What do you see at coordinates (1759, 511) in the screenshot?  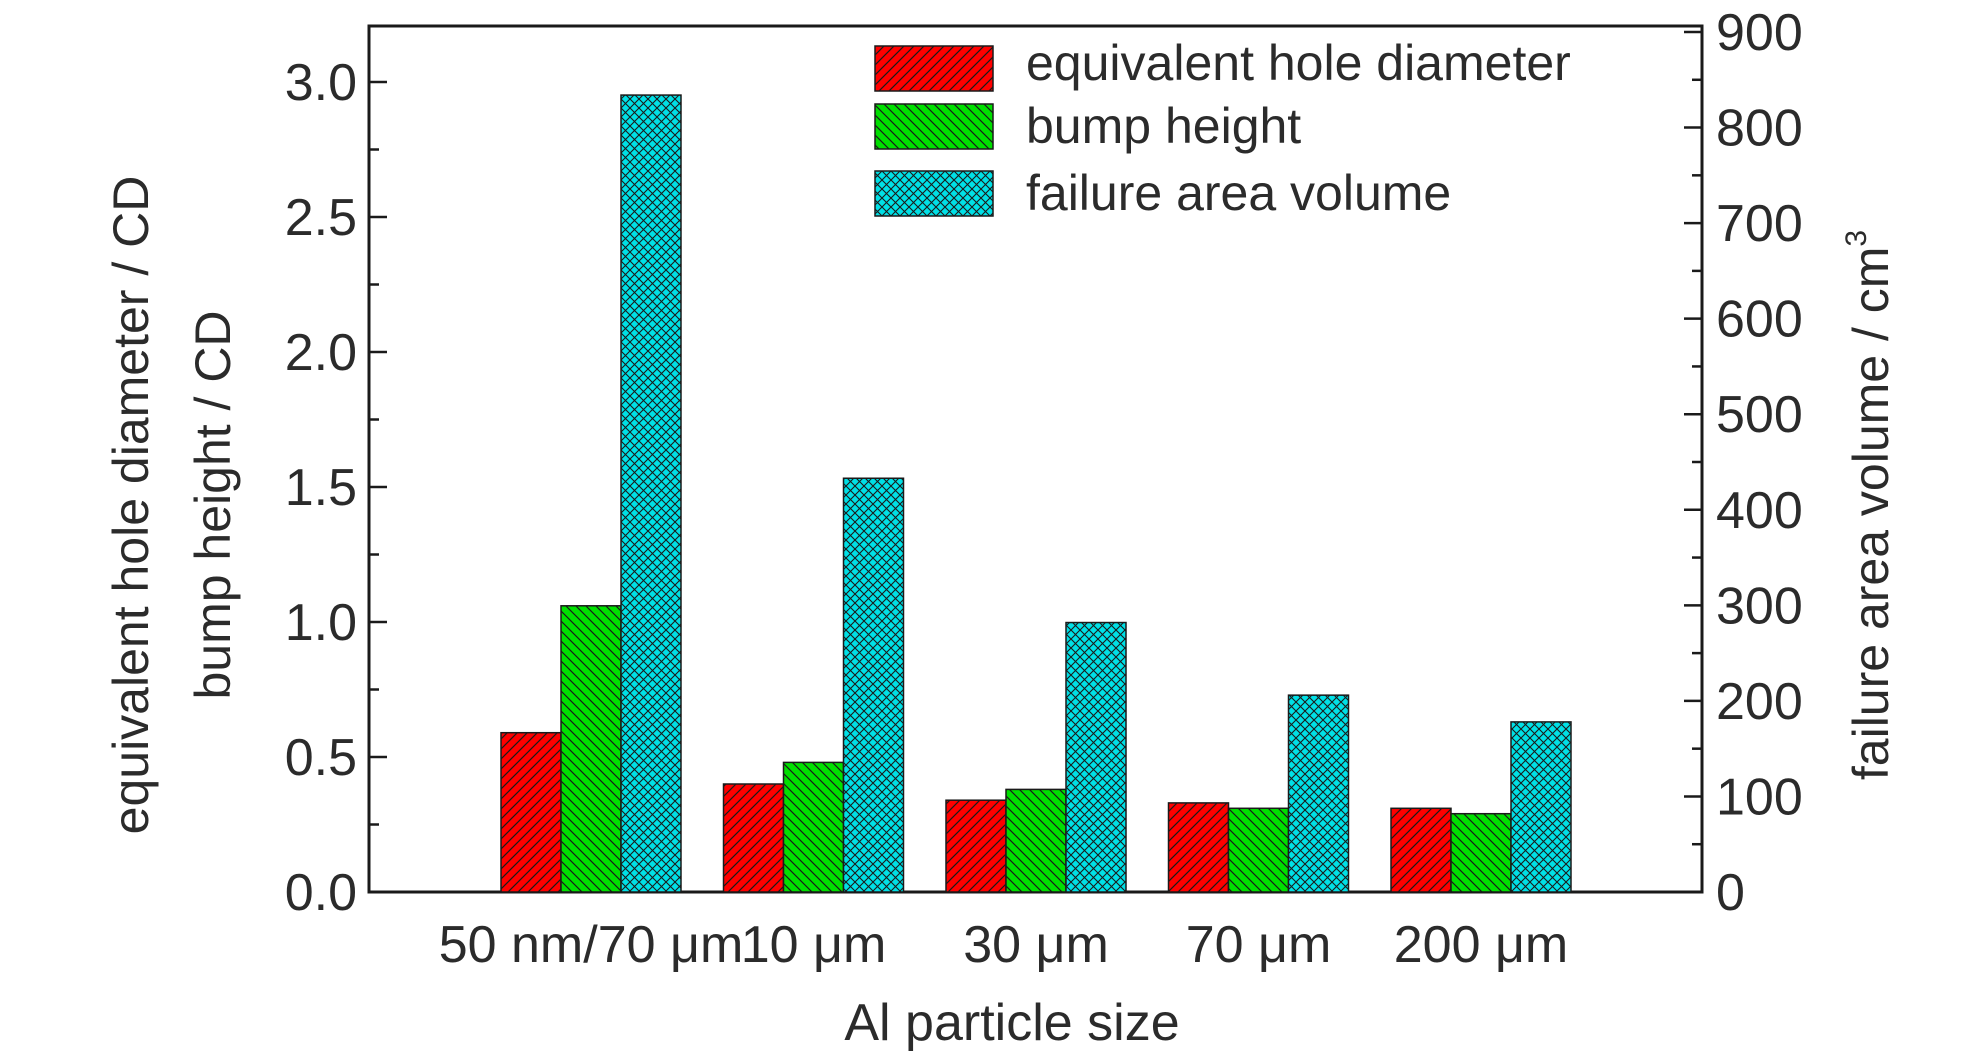 I see `right-axis-tick-label: 400` at bounding box center [1759, 511].